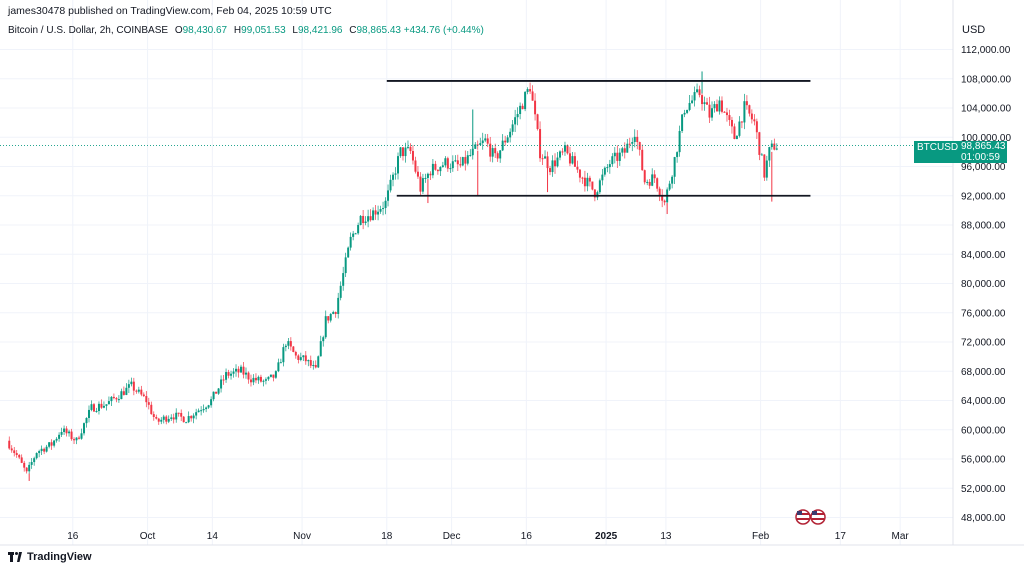 This screenshot has height=571, width=1024. Describe the element at coordinates (983, 372) in the screenshot. I see `y-tick-label: 68,000.00` at that location.